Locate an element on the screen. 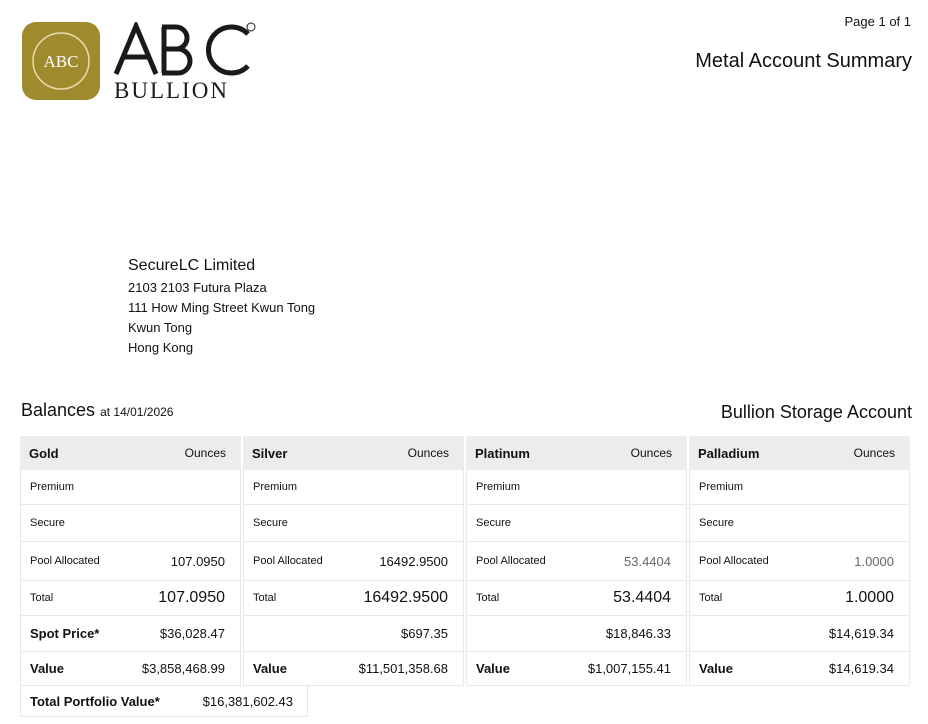 The image size is (928, 724). total-row: Total 107.0950 is located at coordinates (130, 598).